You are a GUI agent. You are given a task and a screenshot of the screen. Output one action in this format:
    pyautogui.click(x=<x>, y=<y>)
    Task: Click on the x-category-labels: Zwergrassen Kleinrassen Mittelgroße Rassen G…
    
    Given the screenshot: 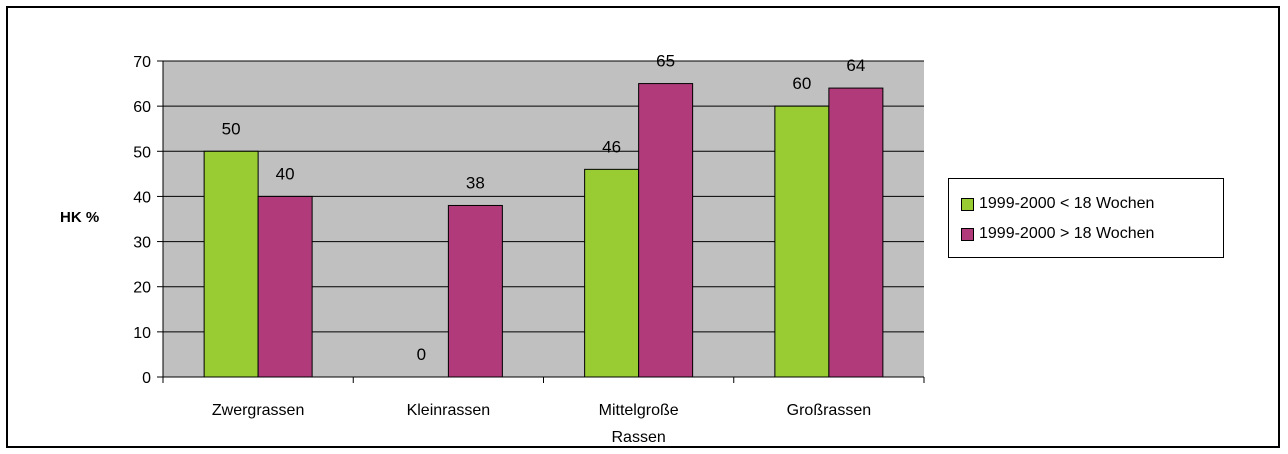 What is the action you would take?
    pyautogui.click(x=541, y=424)
    